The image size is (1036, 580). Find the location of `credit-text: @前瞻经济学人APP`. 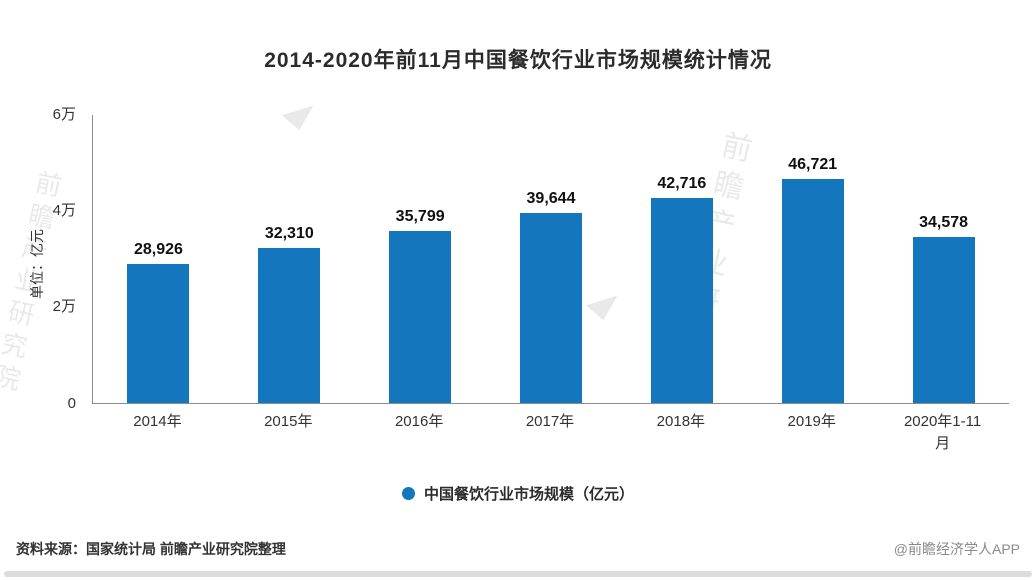

credit-text: @前瞻经济学人APP is located at coordinates (956, 549).